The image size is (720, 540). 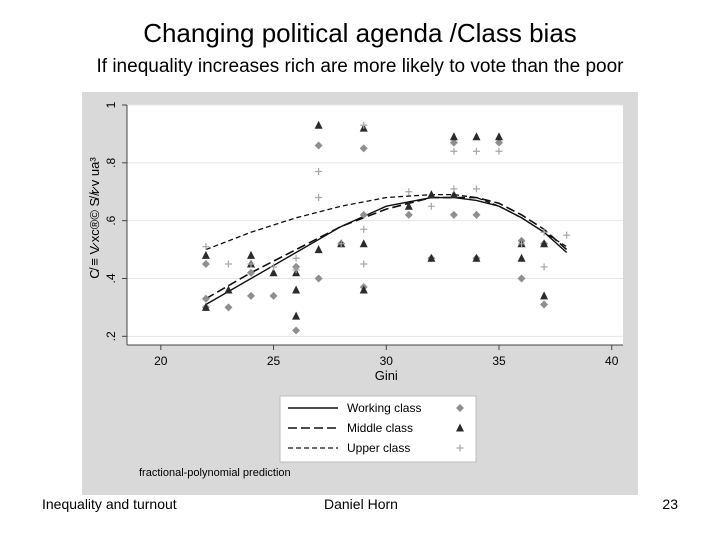 I want to click on x-axis-label: Gini, so click(x=386, y=375).